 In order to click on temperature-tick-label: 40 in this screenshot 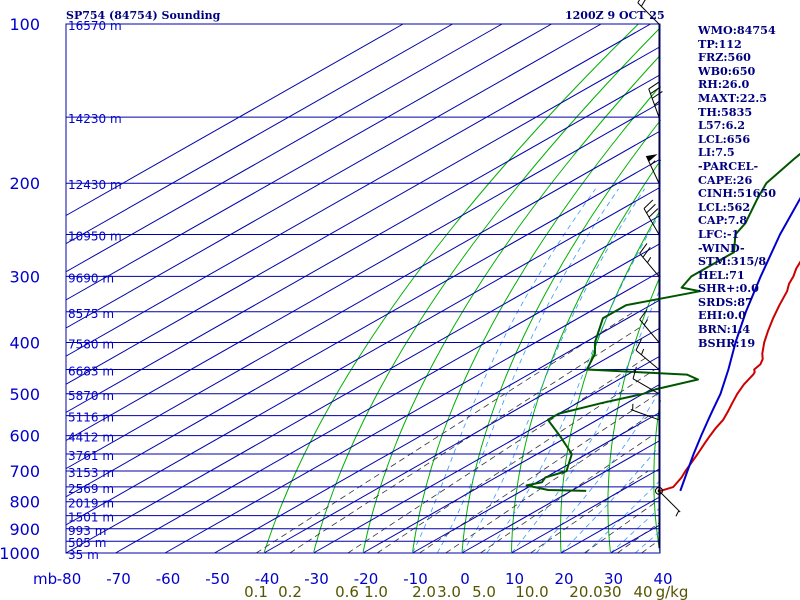, I will do `click(662, 579)`.